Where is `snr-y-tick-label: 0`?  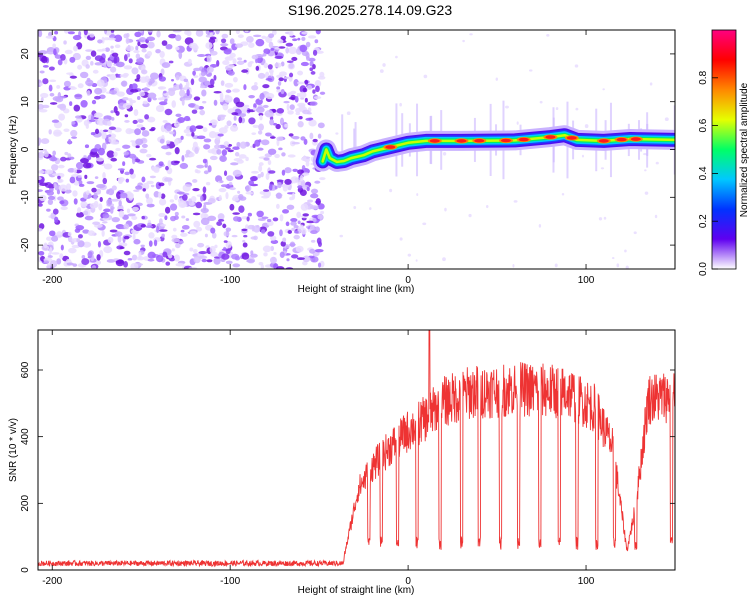 snr-y-tick-label: 0 is located at coordinates (25, 570).